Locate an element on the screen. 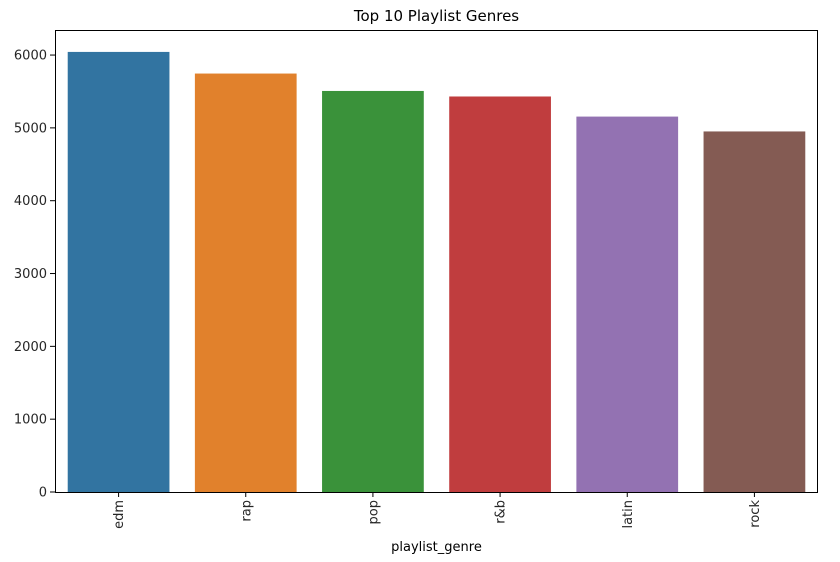  y-tick-label: 4000 is located at coordinates (30, 201).